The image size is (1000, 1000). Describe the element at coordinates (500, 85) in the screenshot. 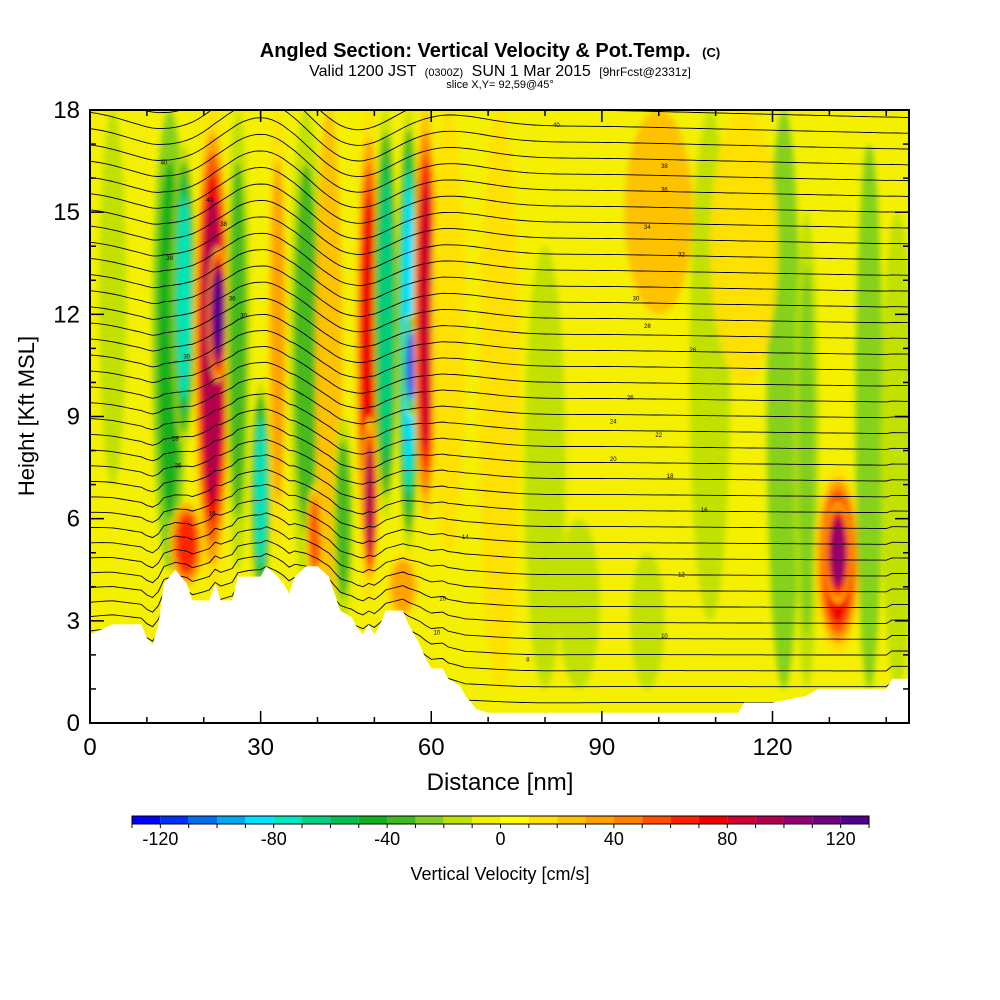

I see `slice-label: slice X,Y= 92,59@45°` at that location.